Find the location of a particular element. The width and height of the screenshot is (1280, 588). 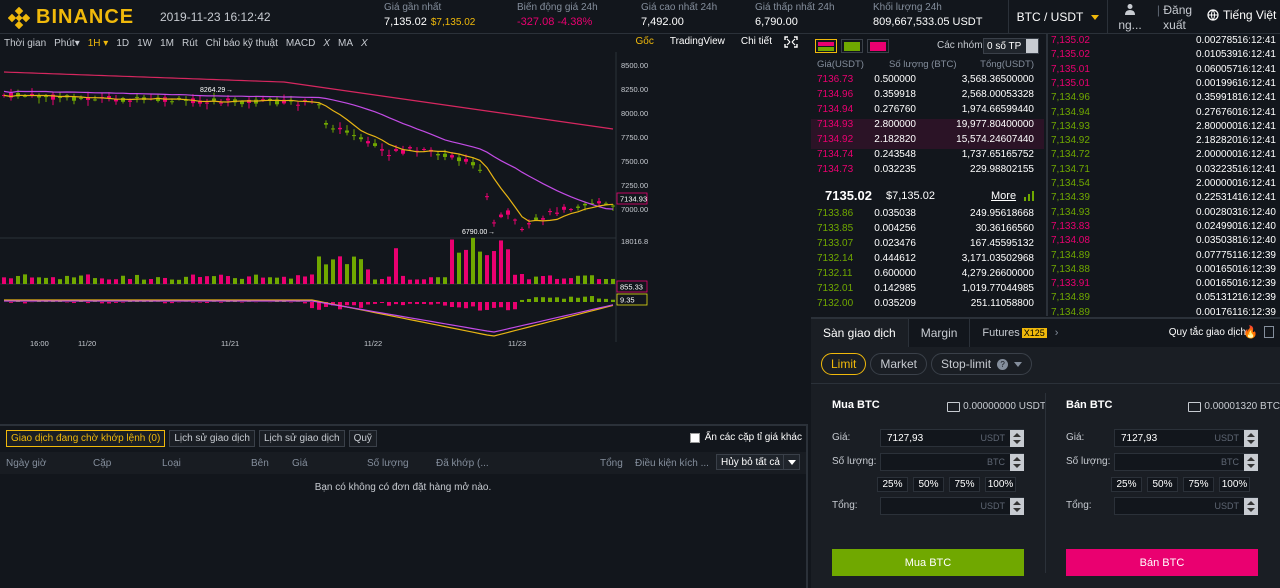

order-type-stop-limit: Stop-limit ? is located at coordinates (982, 364).